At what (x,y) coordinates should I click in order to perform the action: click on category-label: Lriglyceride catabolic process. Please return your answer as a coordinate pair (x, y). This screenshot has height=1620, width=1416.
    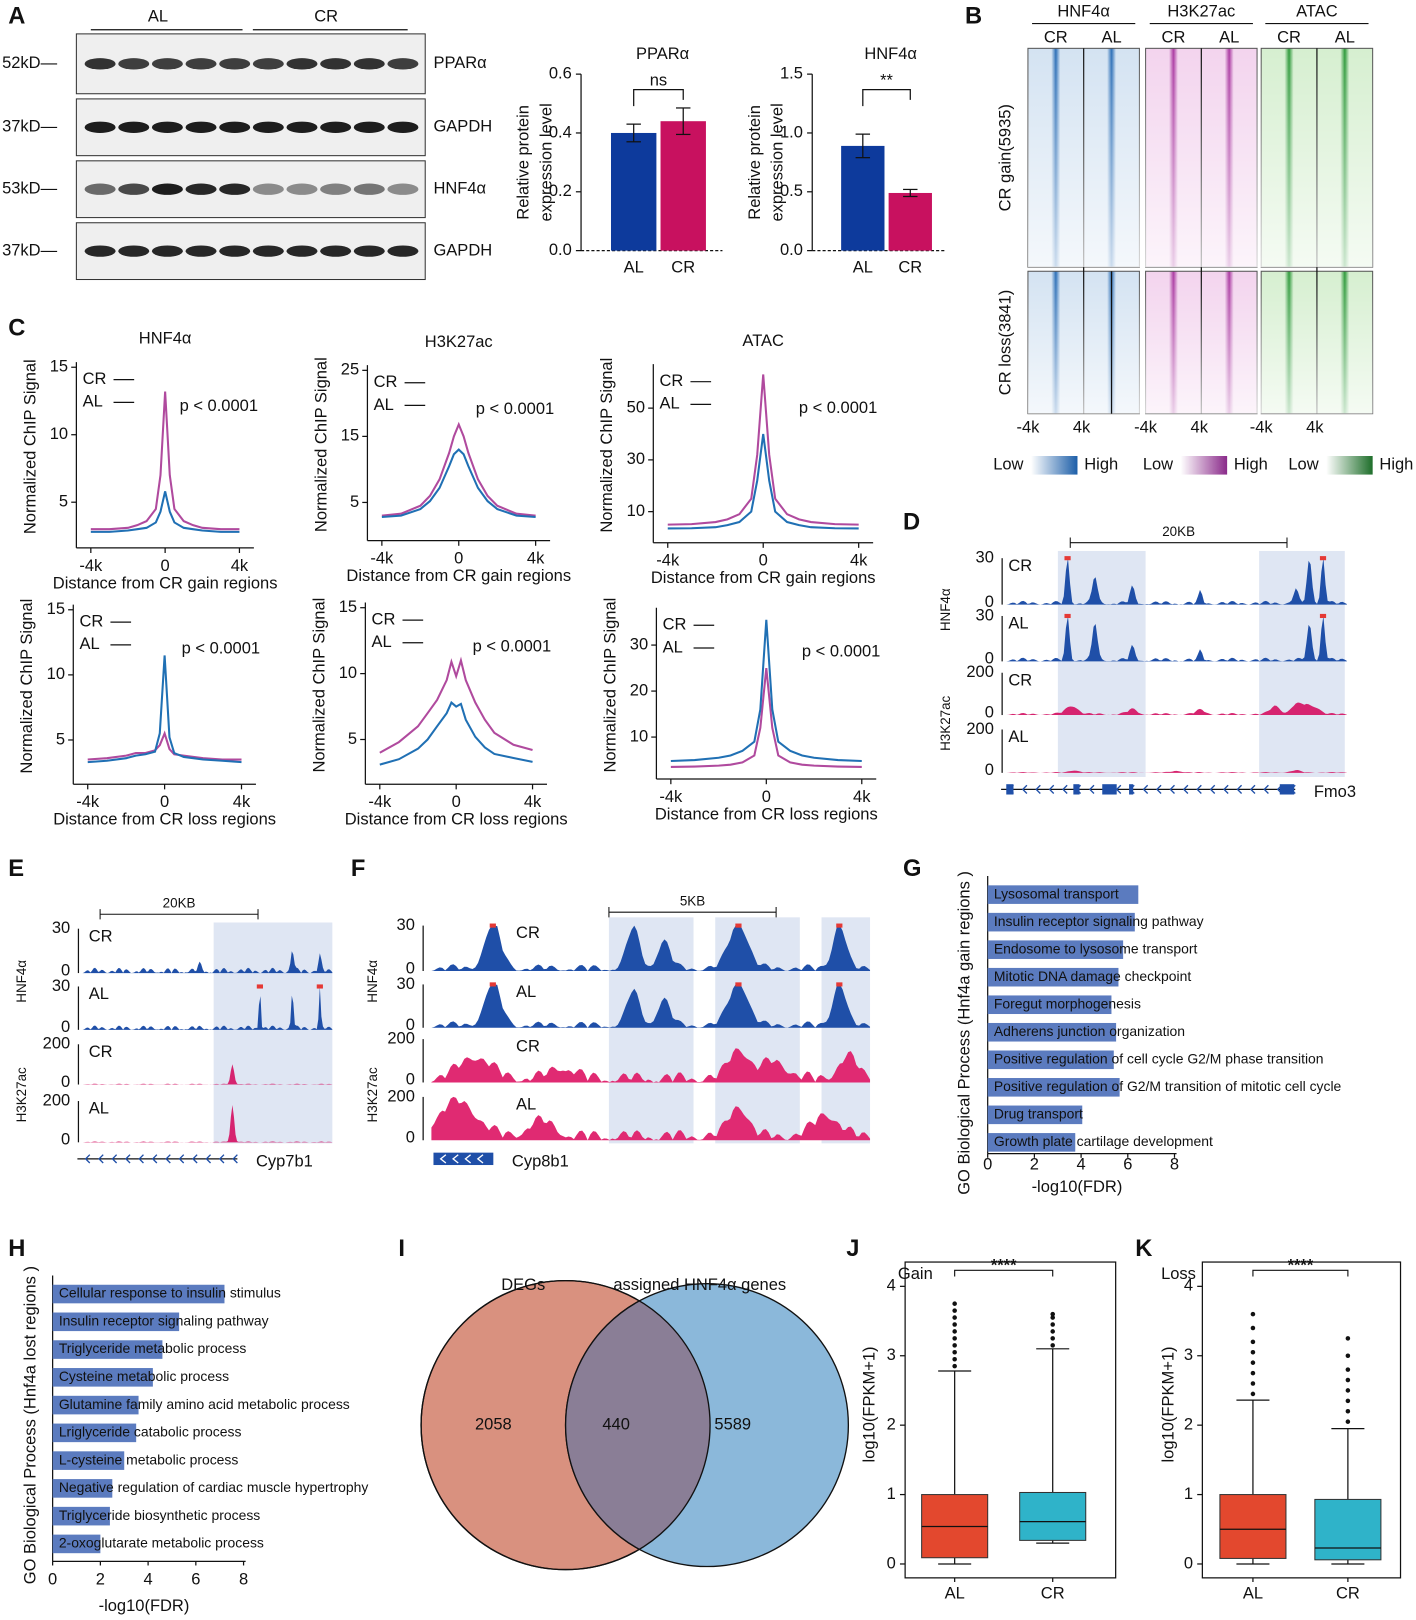
    Looking at the image, I should click on (150, 1432).